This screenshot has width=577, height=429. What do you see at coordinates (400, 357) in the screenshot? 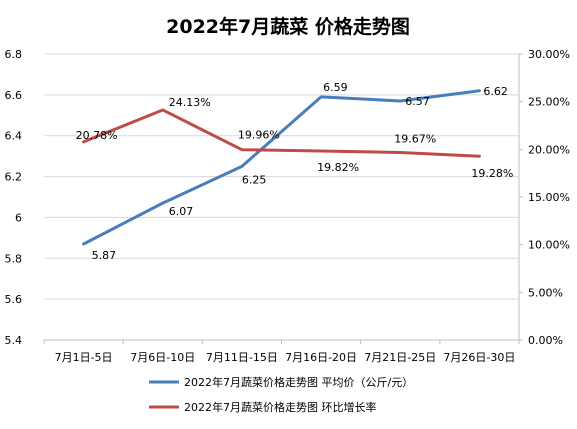
I see `x-tick-label: 7月21日-25日` at bounding box center [400, 357].